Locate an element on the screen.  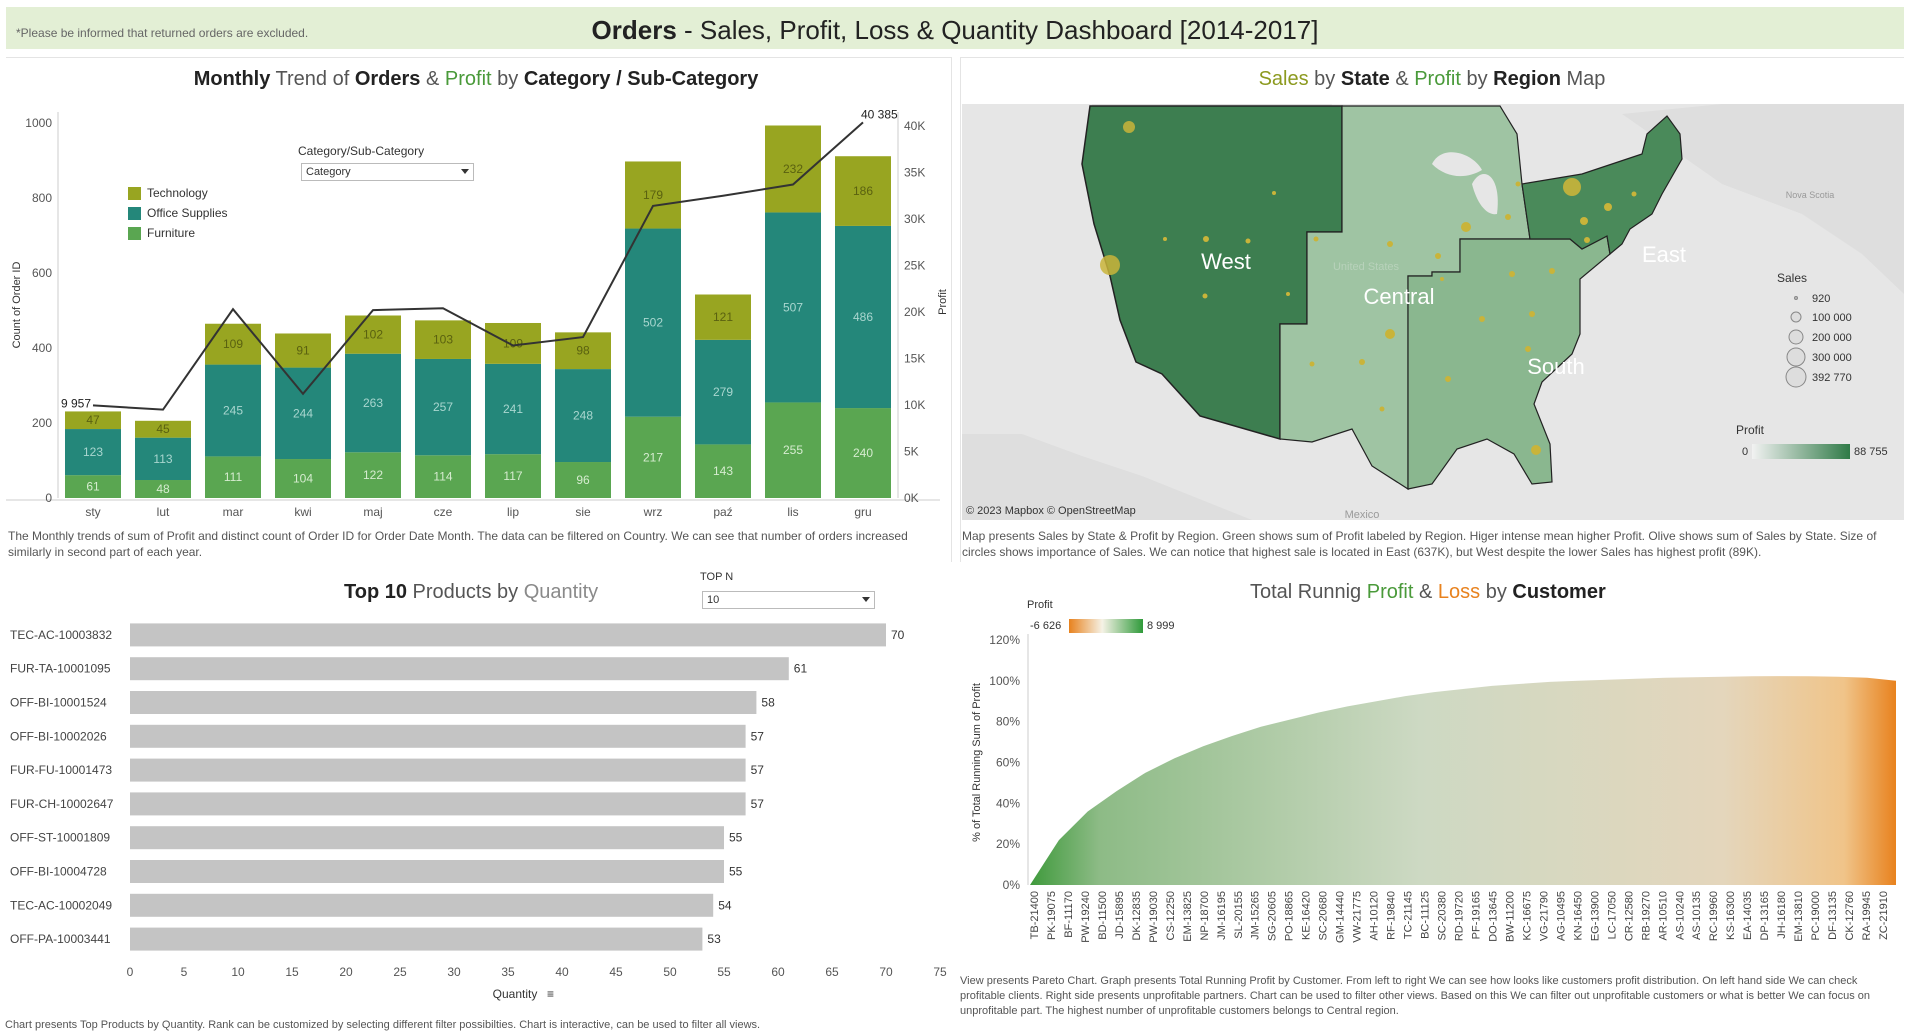
category-filter-dropdown: Category is located at coordinates (387, 172).